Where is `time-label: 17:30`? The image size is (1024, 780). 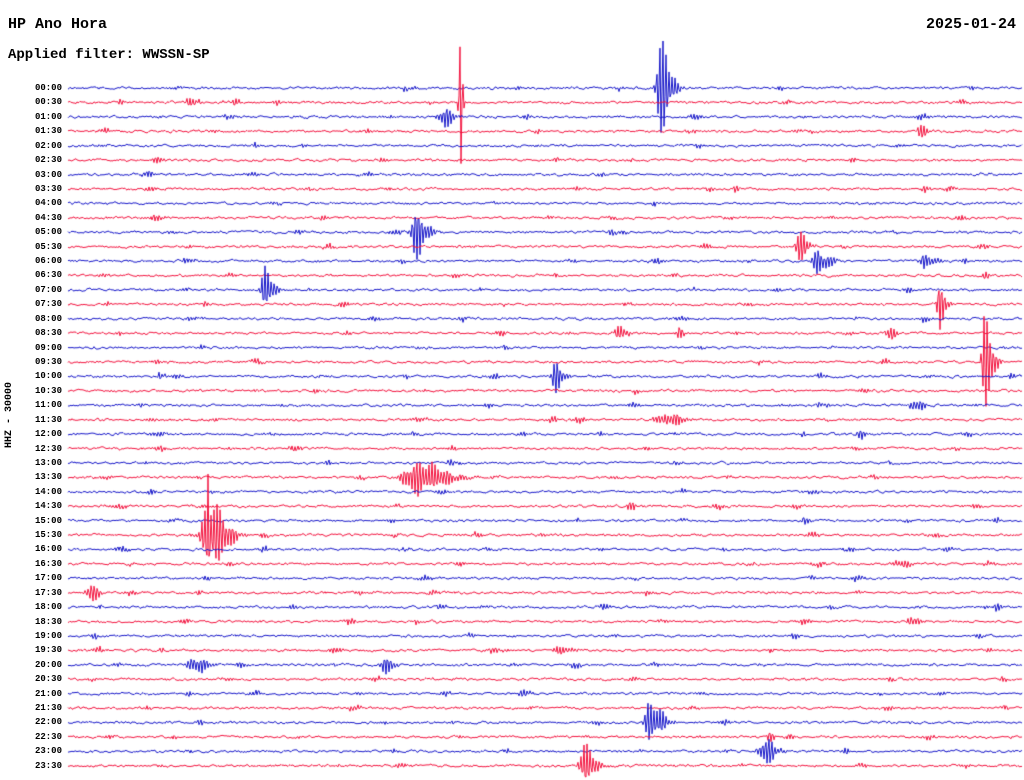 time-label: 17:30 is located at coordinates (48, 592).